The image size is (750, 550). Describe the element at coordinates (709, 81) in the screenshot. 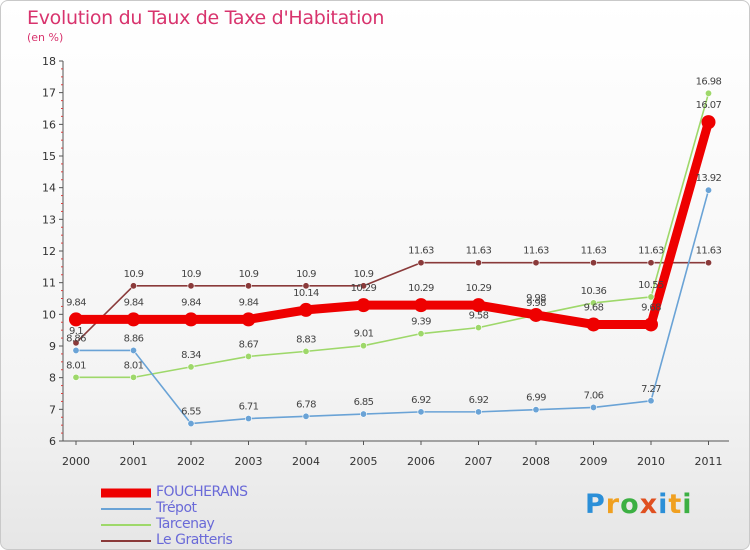

I see `data-label: 16.98` at that location.